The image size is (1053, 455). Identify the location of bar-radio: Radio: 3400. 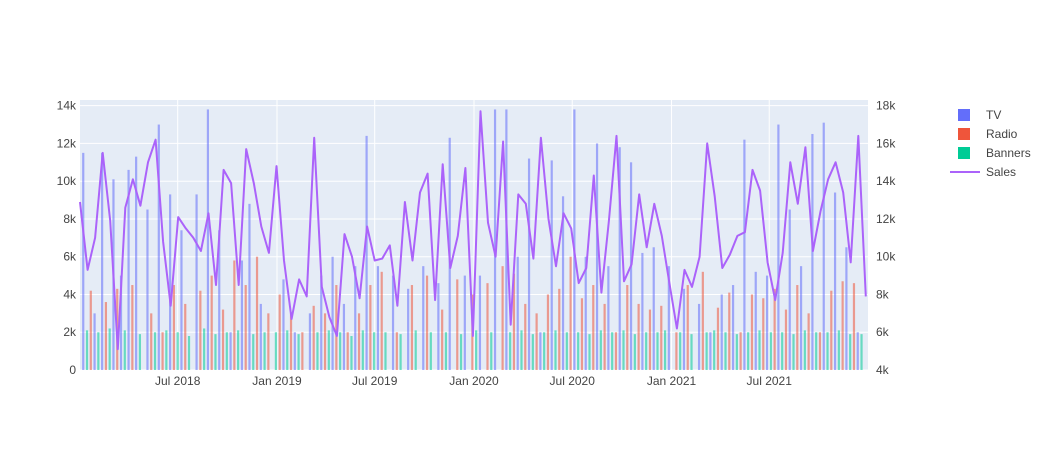
(661, 337).